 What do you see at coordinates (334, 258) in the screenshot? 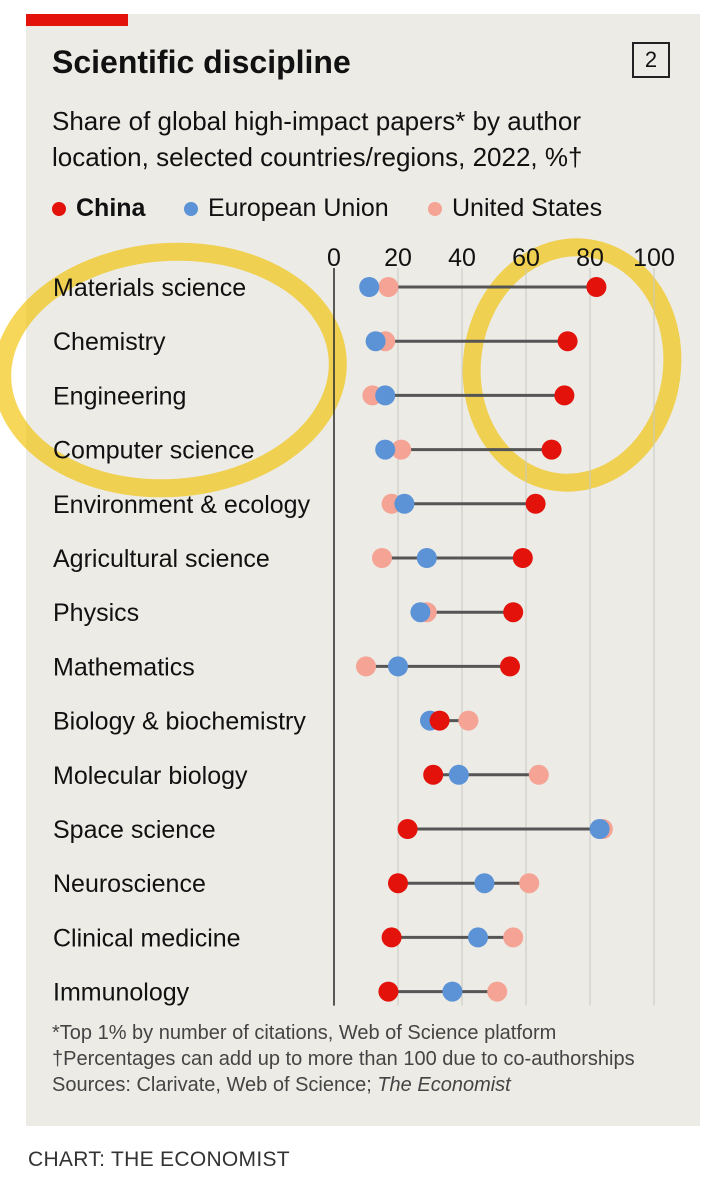
I see `x-tick-label: 0` at bounding box center [334, 258].